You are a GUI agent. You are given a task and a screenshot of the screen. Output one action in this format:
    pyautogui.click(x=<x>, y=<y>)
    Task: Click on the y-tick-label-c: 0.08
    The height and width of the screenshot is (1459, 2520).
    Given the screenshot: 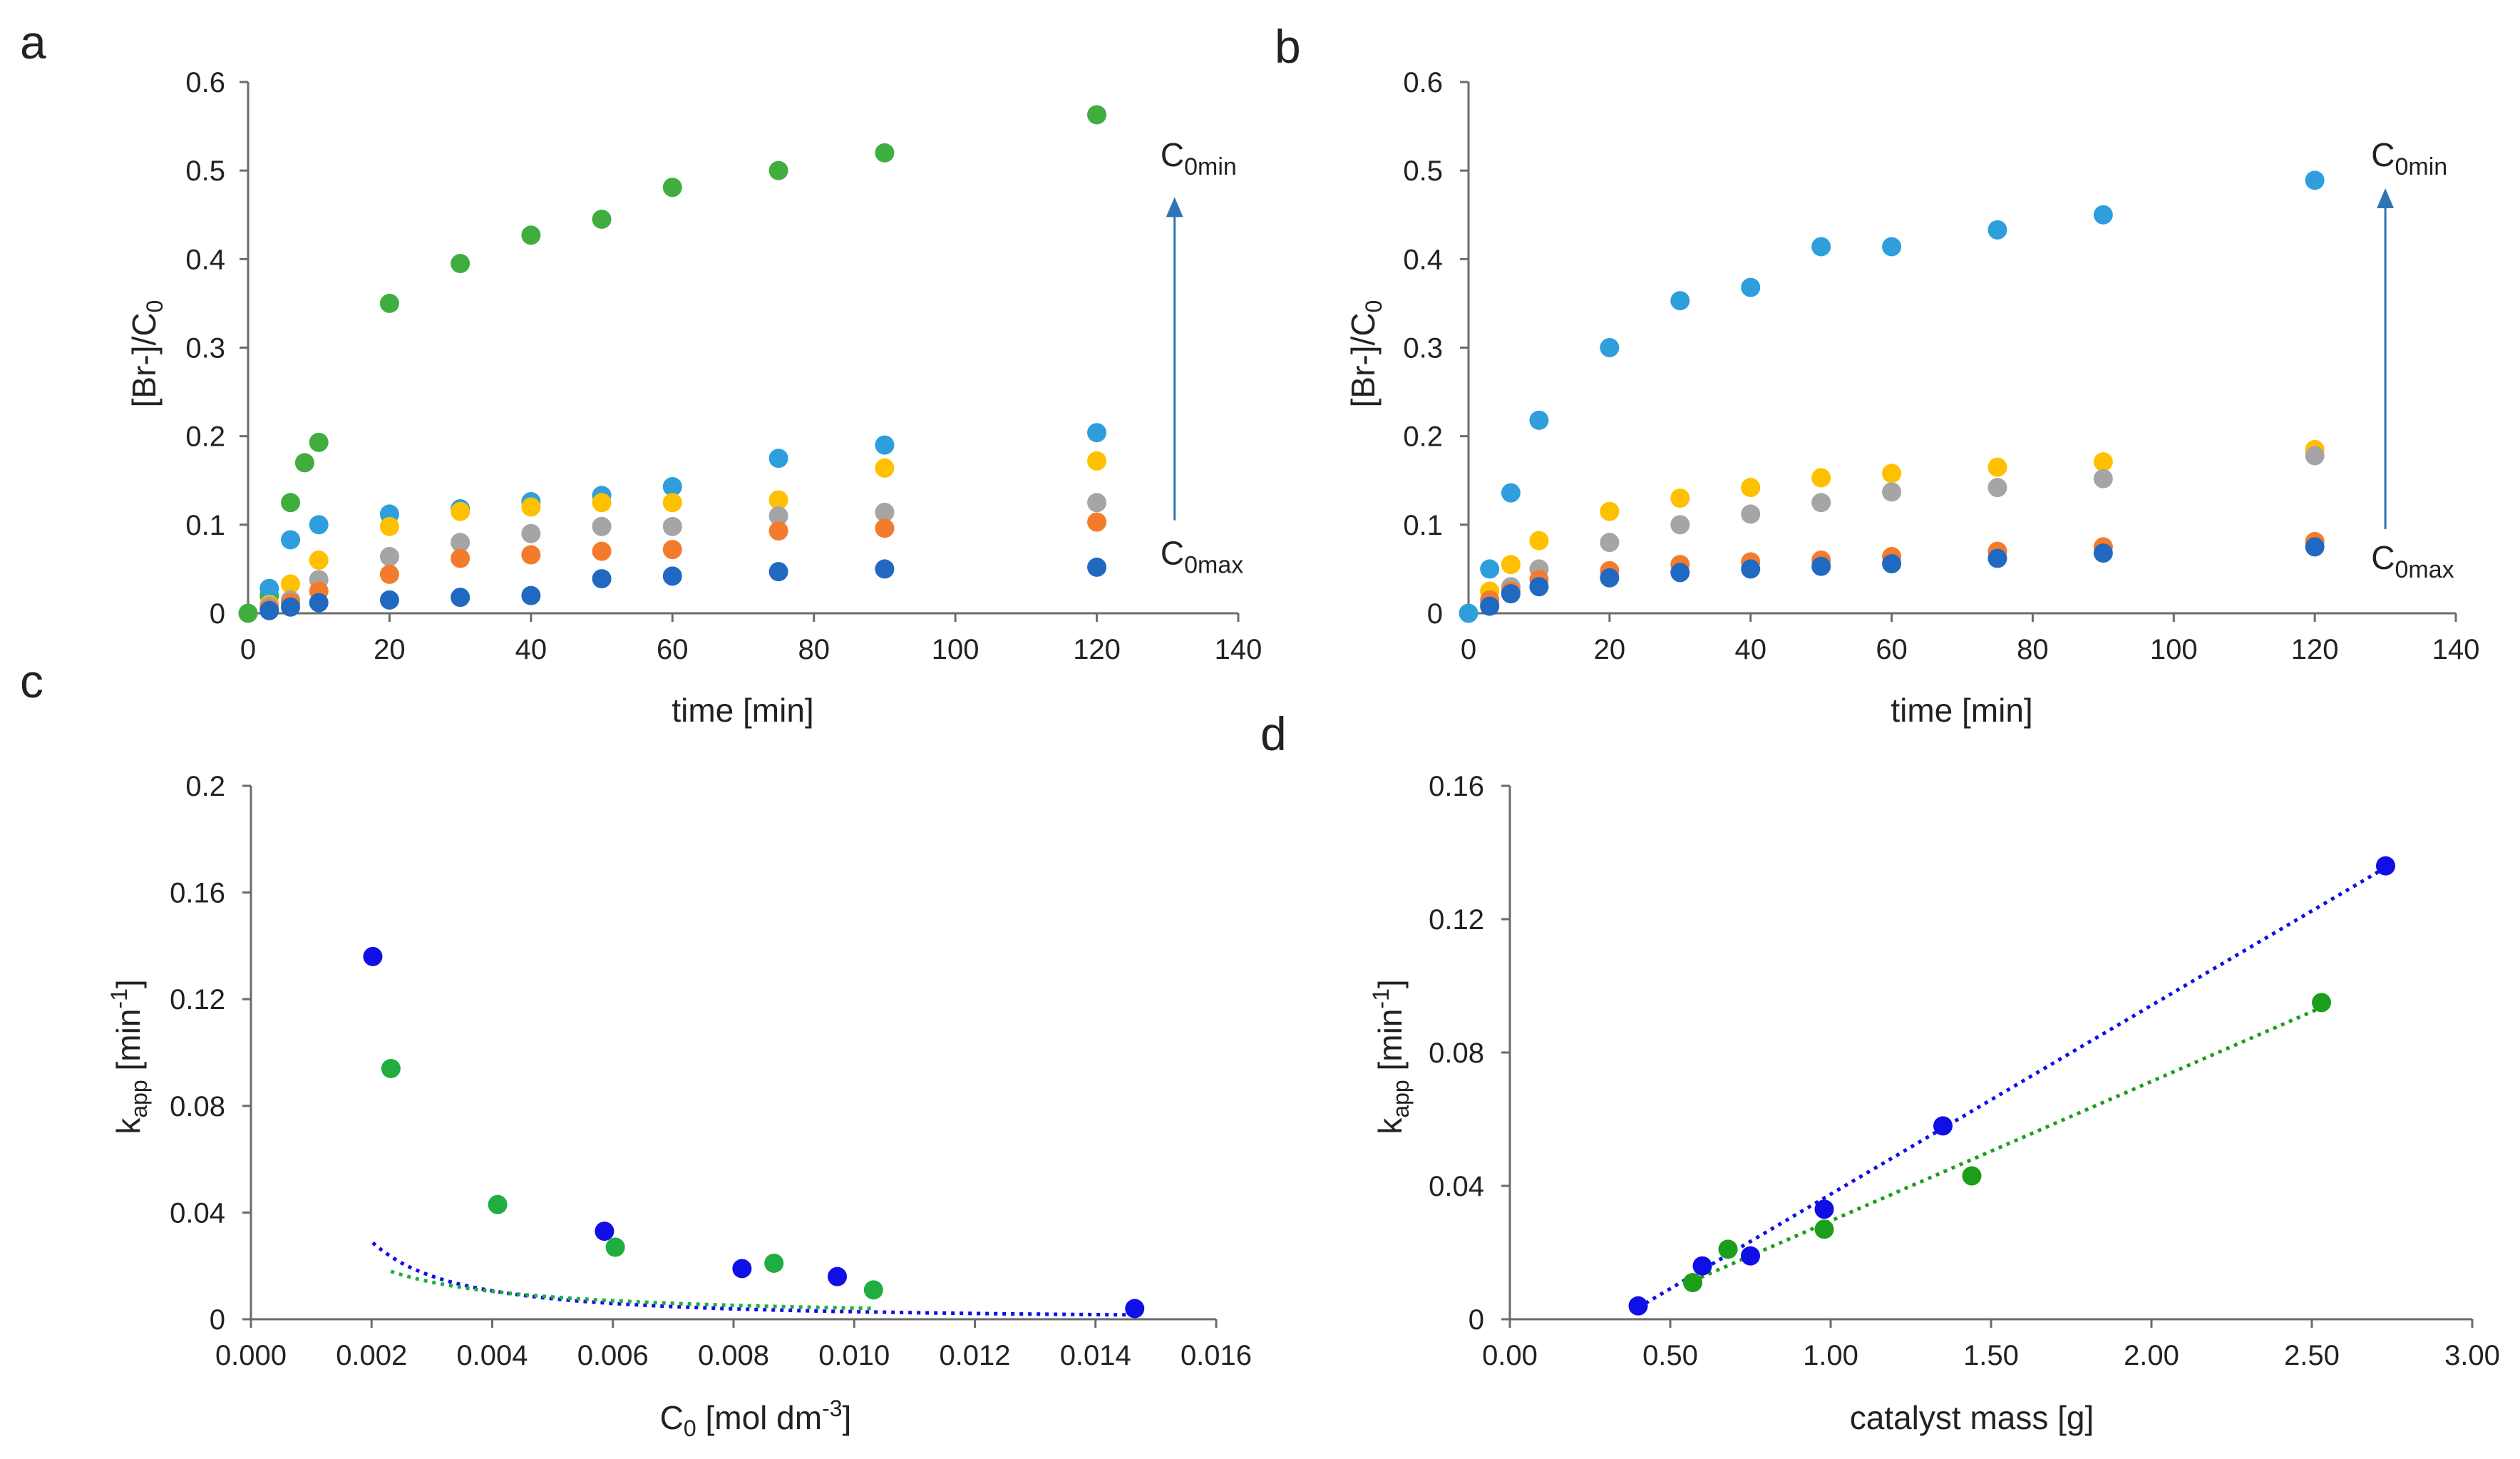 What is the action you would take?
    pyautogui.click(x=197, y=1106)
    